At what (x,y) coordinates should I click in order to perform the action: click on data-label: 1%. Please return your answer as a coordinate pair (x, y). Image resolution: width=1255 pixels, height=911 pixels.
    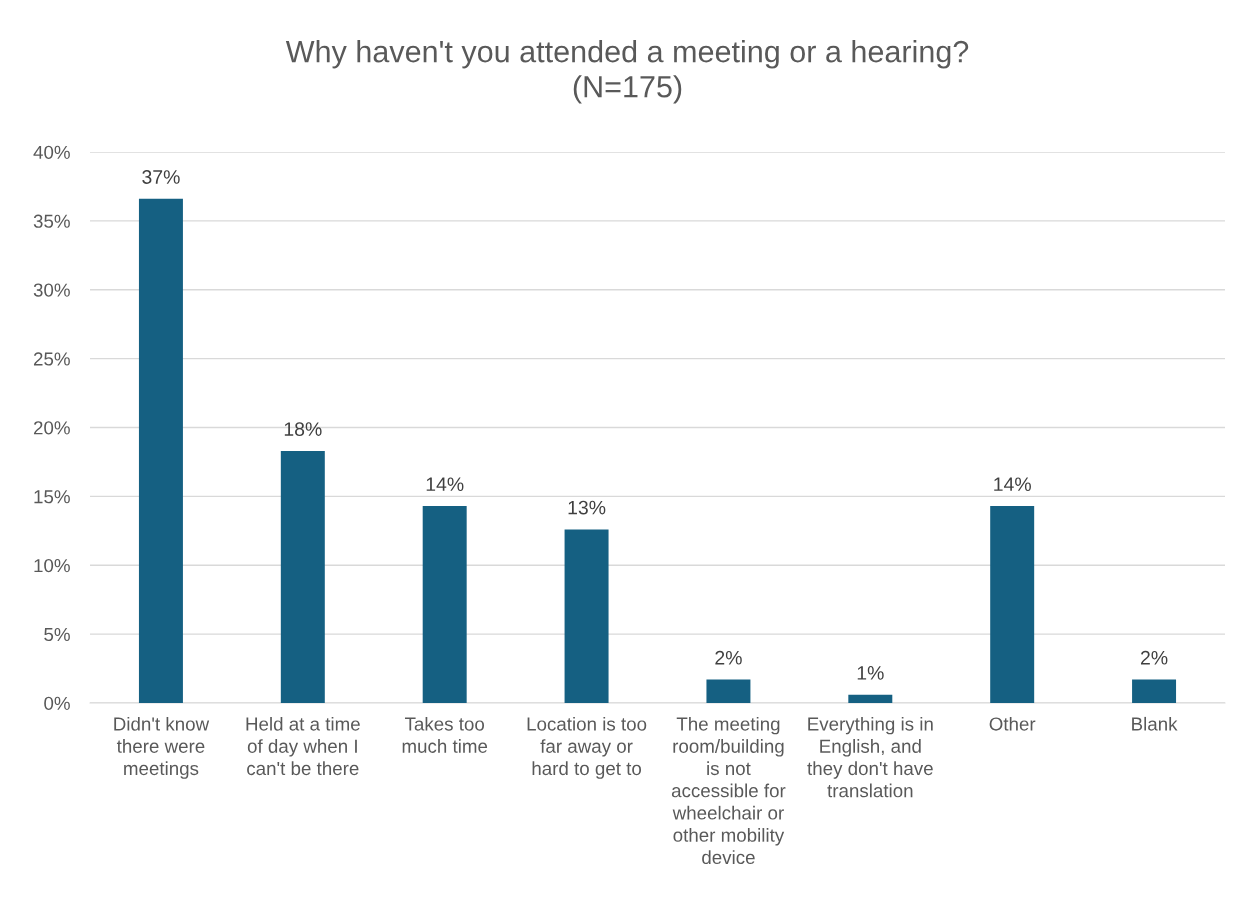
    Looking at the image, I should click on (870, 673).